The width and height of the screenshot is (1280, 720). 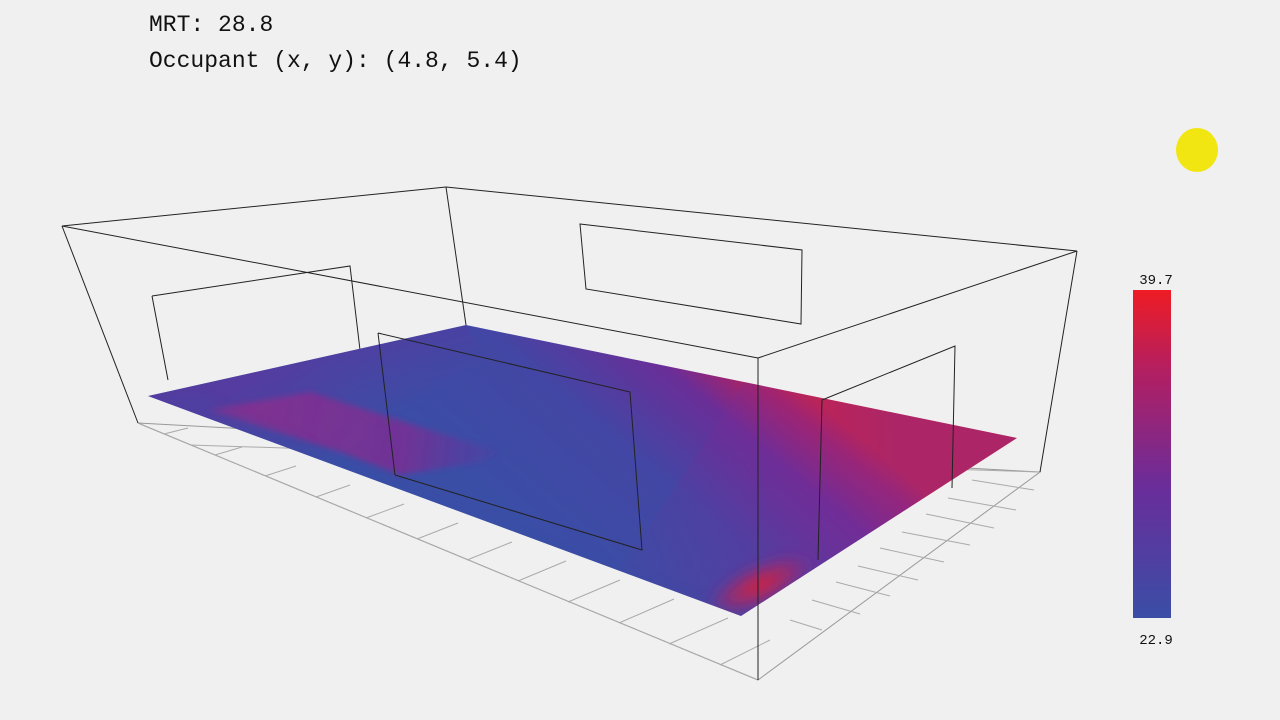 What do you see at coordinates (177, 25) in the screenshot?
I see `mrt-label: MRT:` at bounding box center [177, 25].